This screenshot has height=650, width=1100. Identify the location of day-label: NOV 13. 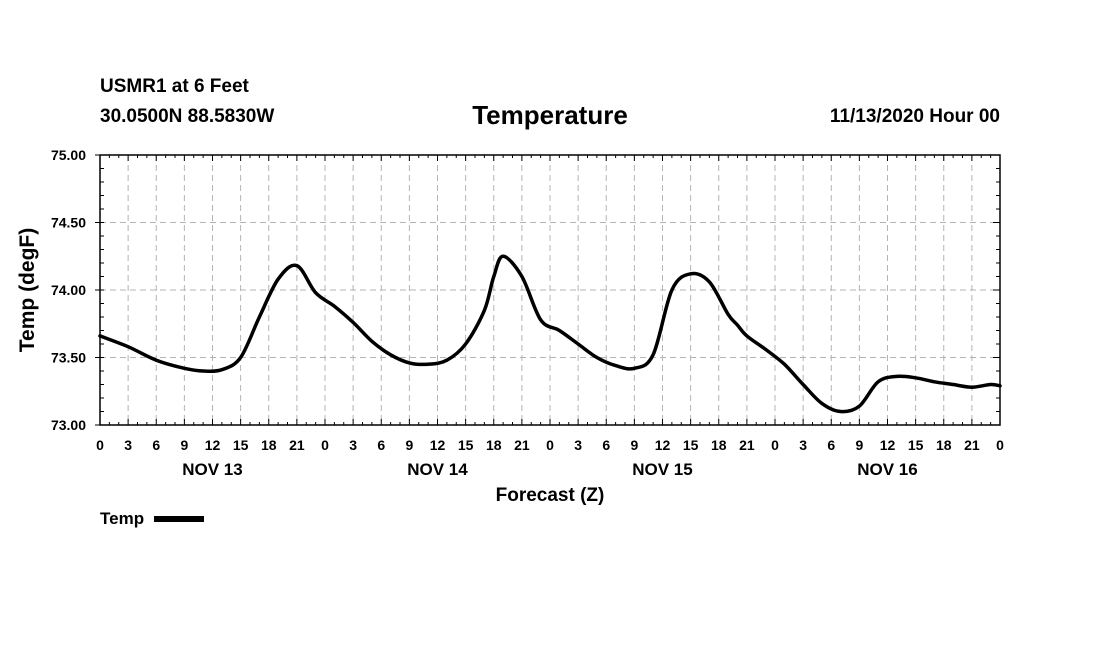
(212, 469).